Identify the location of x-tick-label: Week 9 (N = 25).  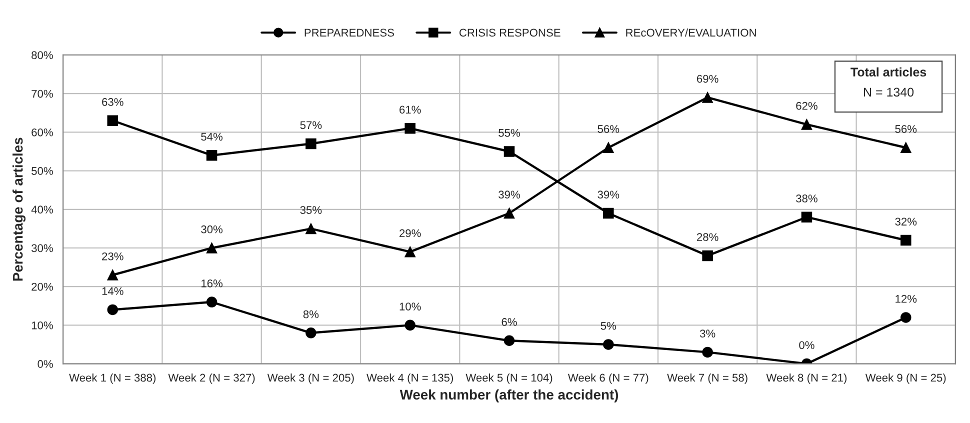
(905, 379).